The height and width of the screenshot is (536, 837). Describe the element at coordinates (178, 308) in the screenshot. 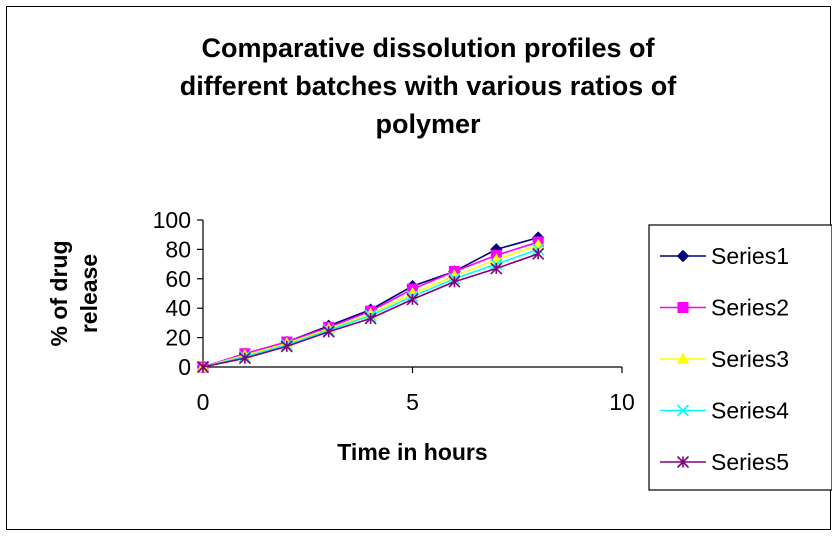

I see `y-tick-label: 40` at that location.